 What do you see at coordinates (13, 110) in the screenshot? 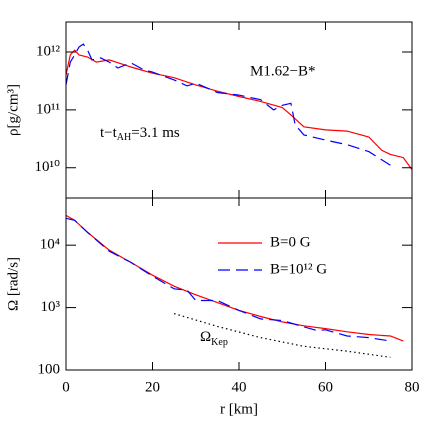
I see `y-axis-label: ρ[g/cm³]` at bounding box center [13, 110].